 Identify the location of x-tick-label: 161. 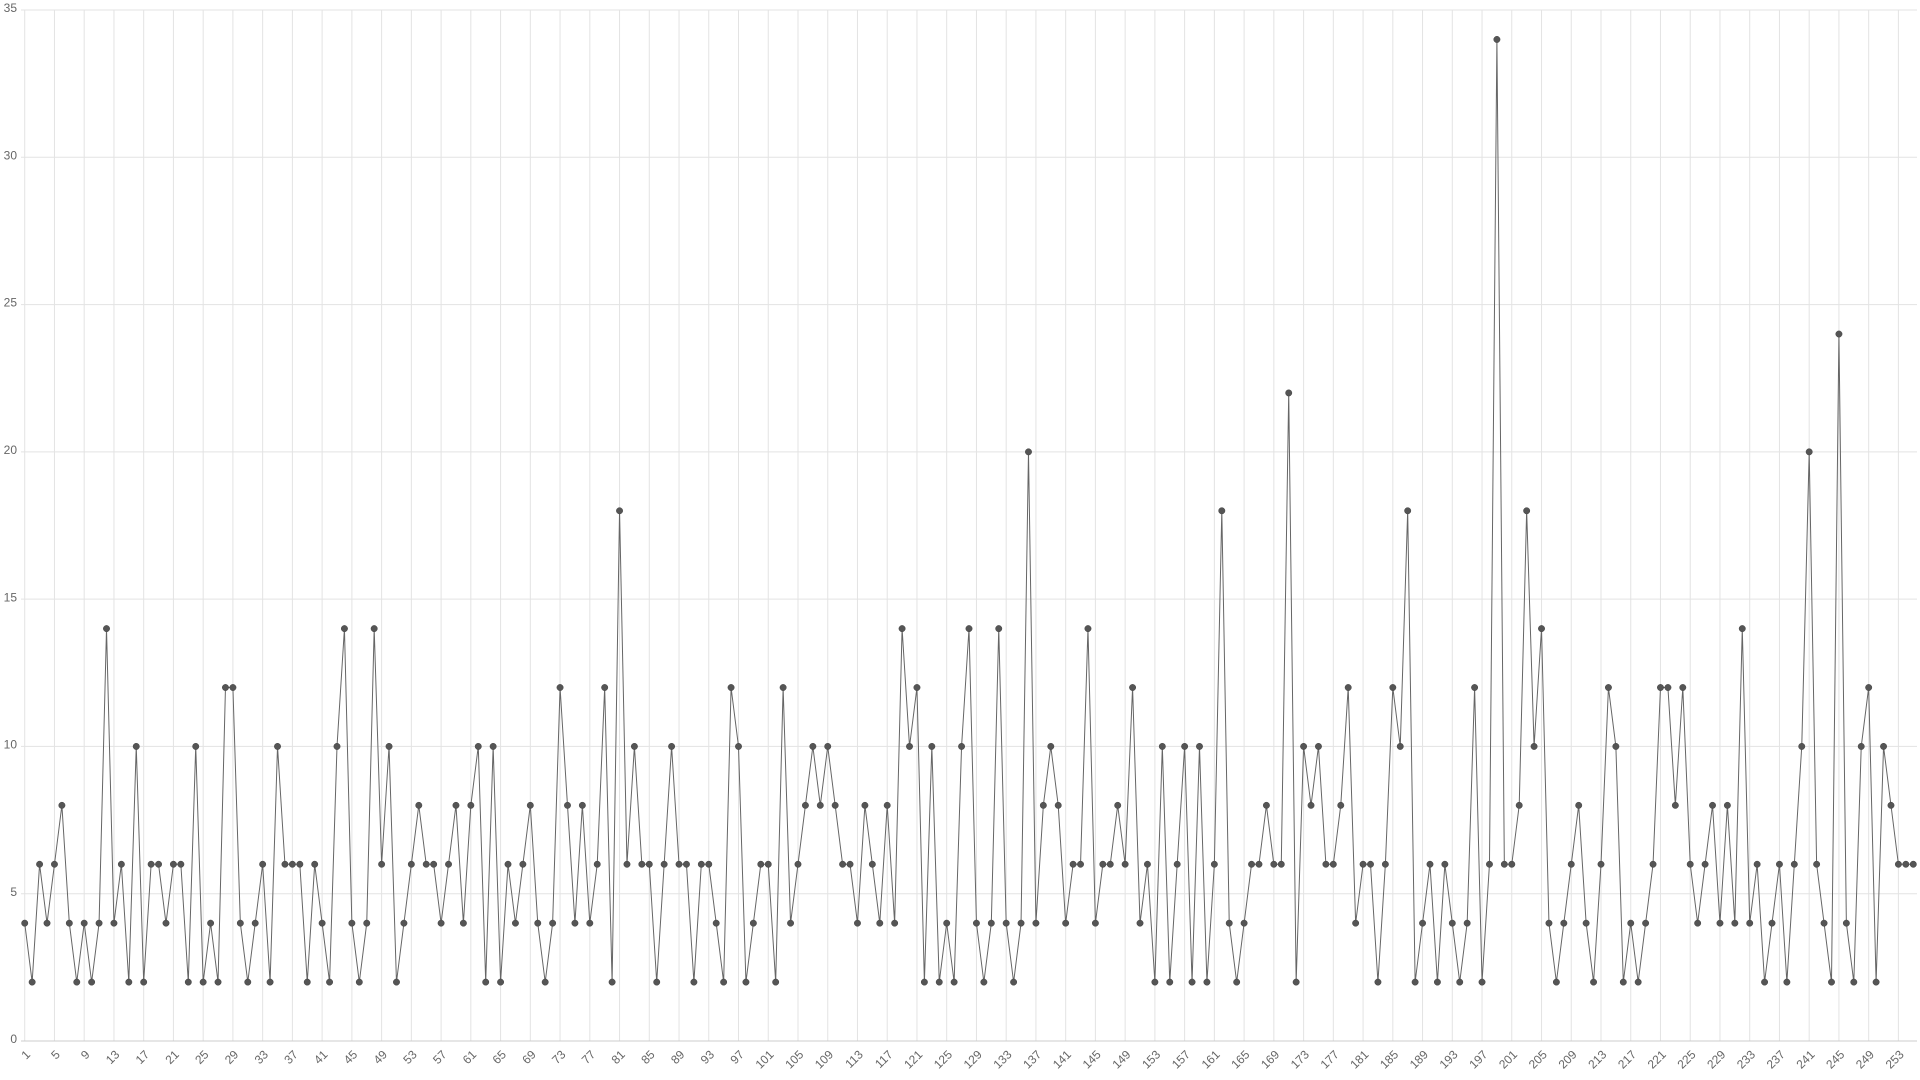
(1211, 1059).